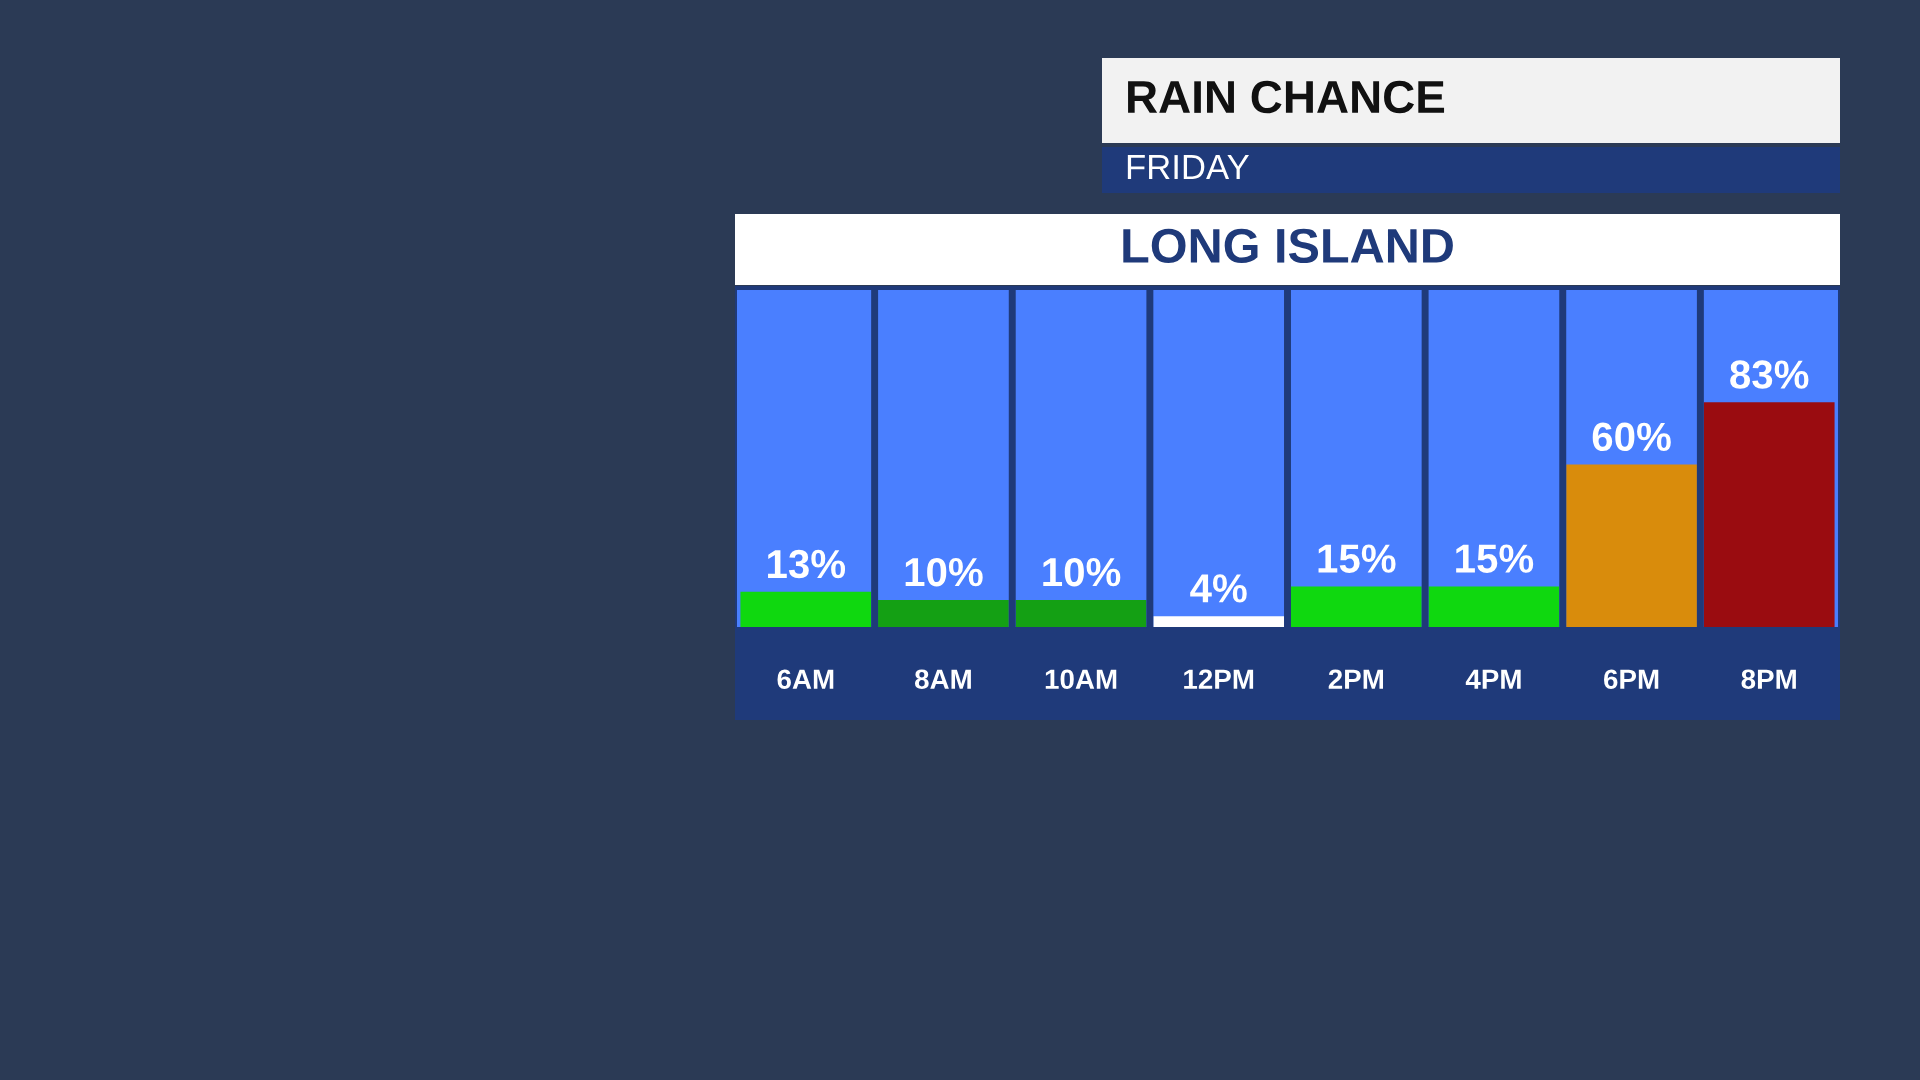 This screenshot has height=1080, width=1920. Describe the element at coordinates (1769, 374) in the screenshot. I see `data-label: 83%` at that location.